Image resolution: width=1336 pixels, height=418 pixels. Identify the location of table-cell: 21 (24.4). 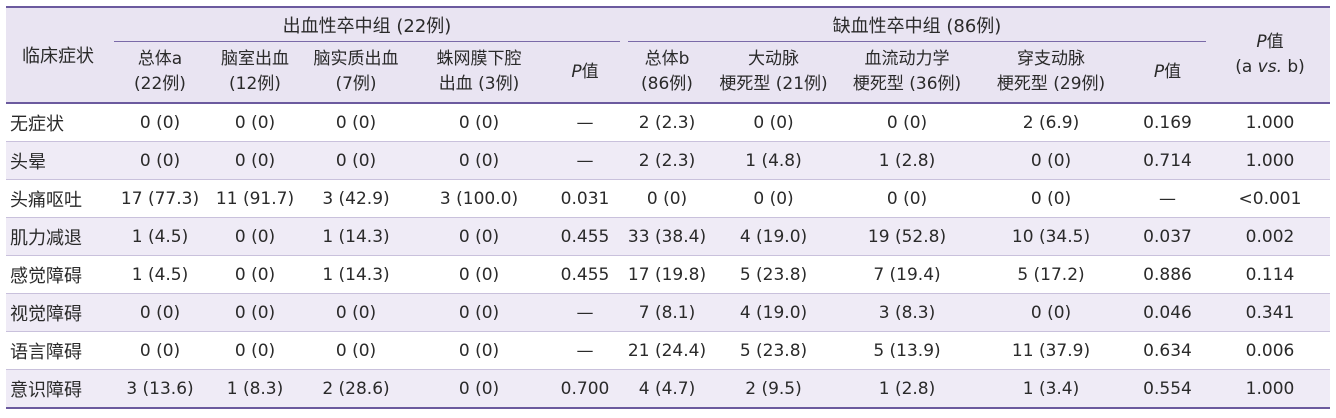
(667, 350).